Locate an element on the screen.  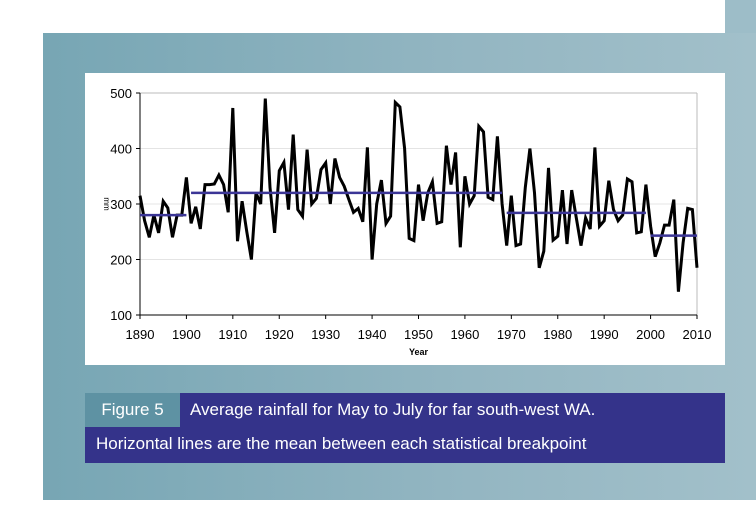
x-tick-label: 1910 is located at coordinates (232, 334).